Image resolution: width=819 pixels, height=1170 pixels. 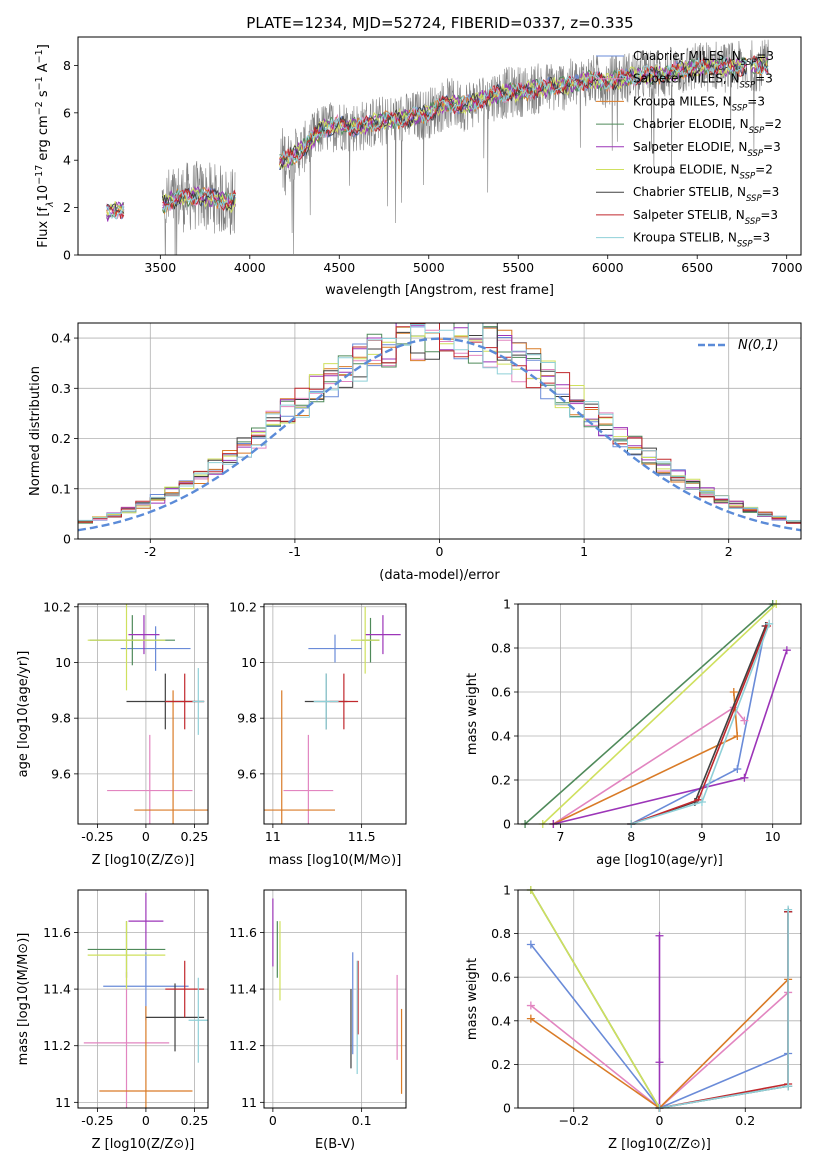 I want to click on x-tick-label: -2, so click(x=150, y=551).